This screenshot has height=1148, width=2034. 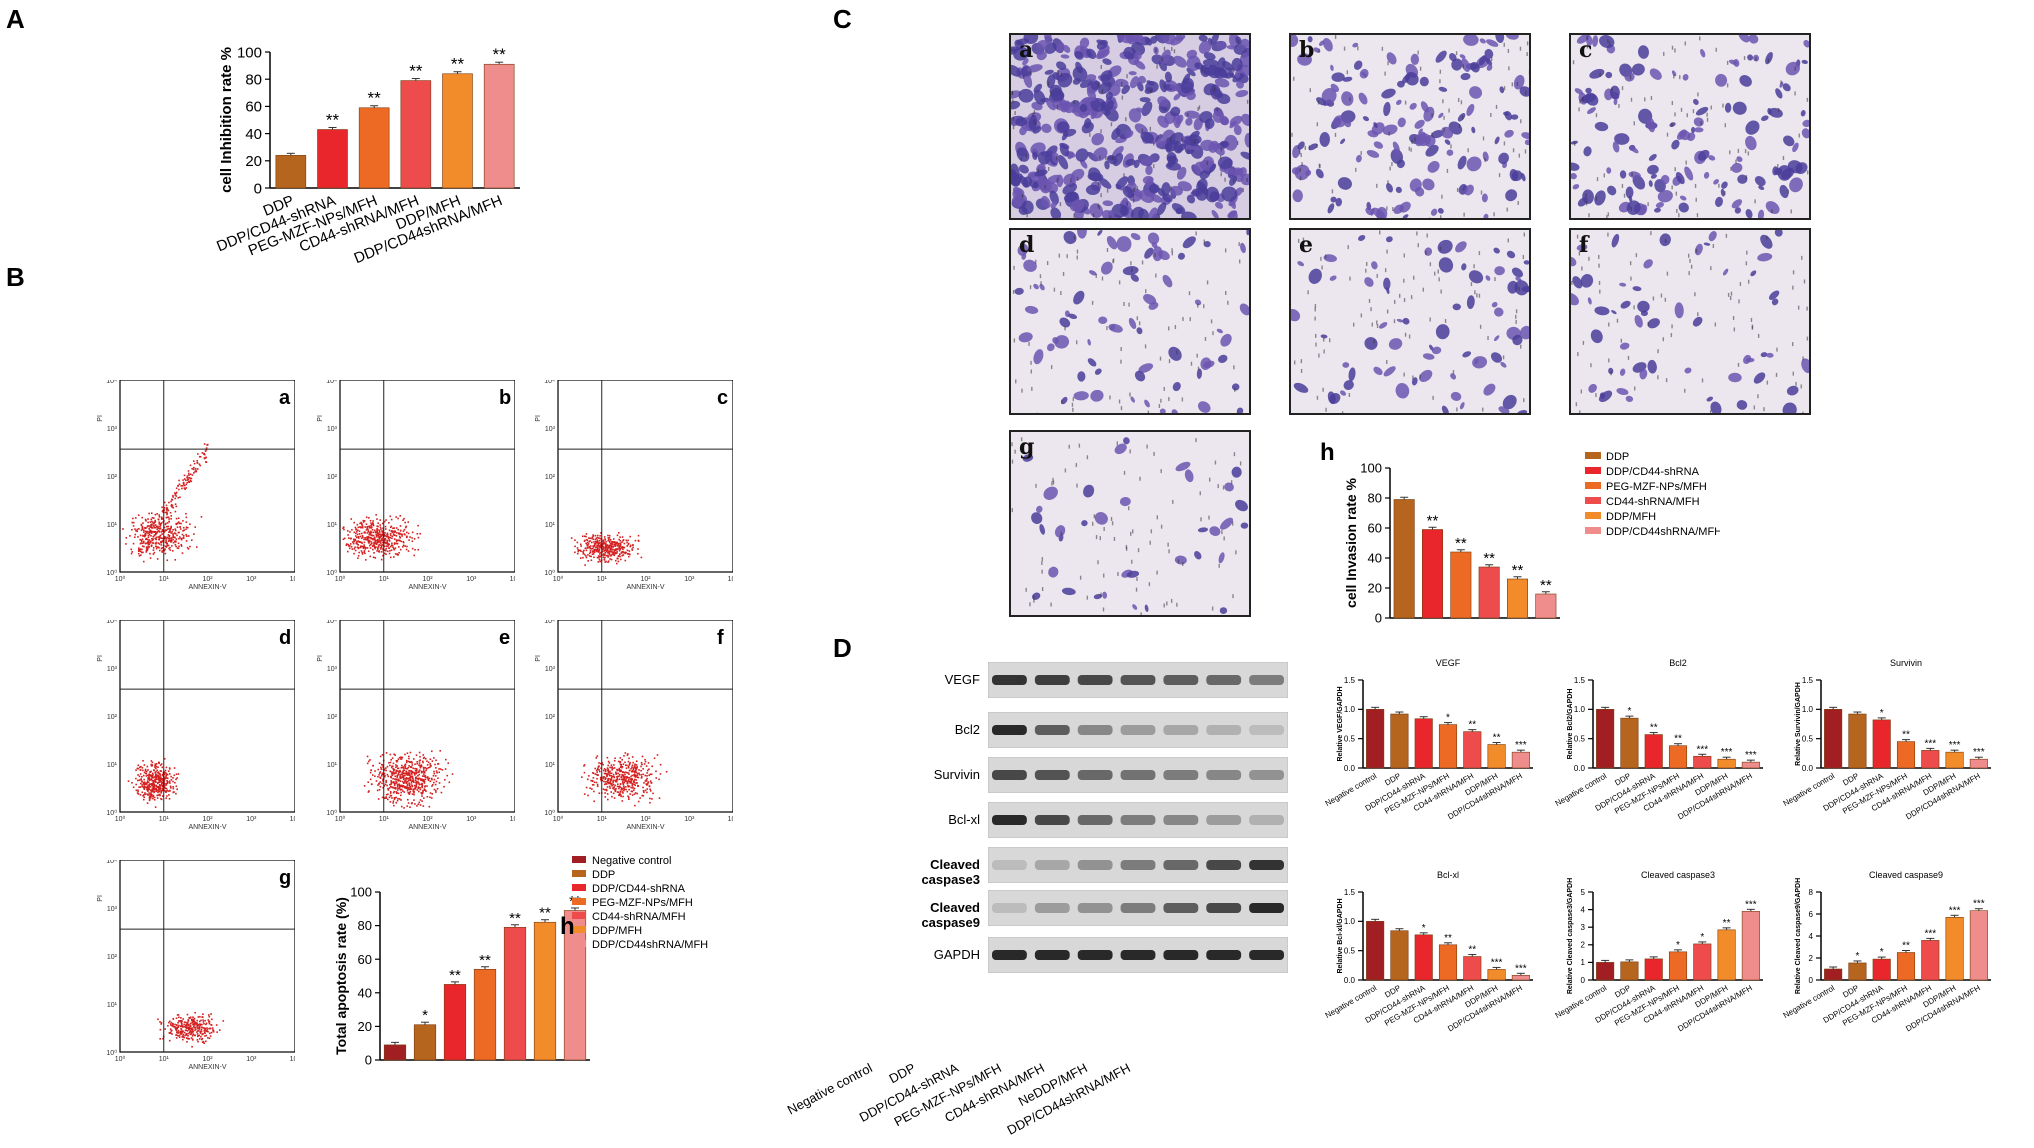 What do you see at coordinates (365, 1026) in the screenshot?
I see `chart-bh-ytick-label: 20` at bounding box center [365, 1026].